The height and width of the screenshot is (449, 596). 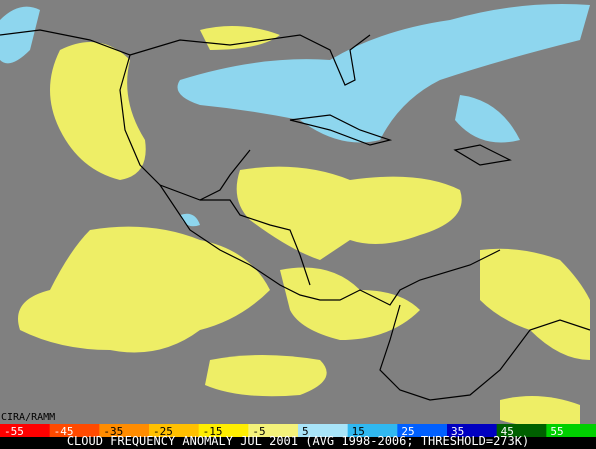 I want to click on credit: CIRA/RAMM, so click(x=28, y=417).